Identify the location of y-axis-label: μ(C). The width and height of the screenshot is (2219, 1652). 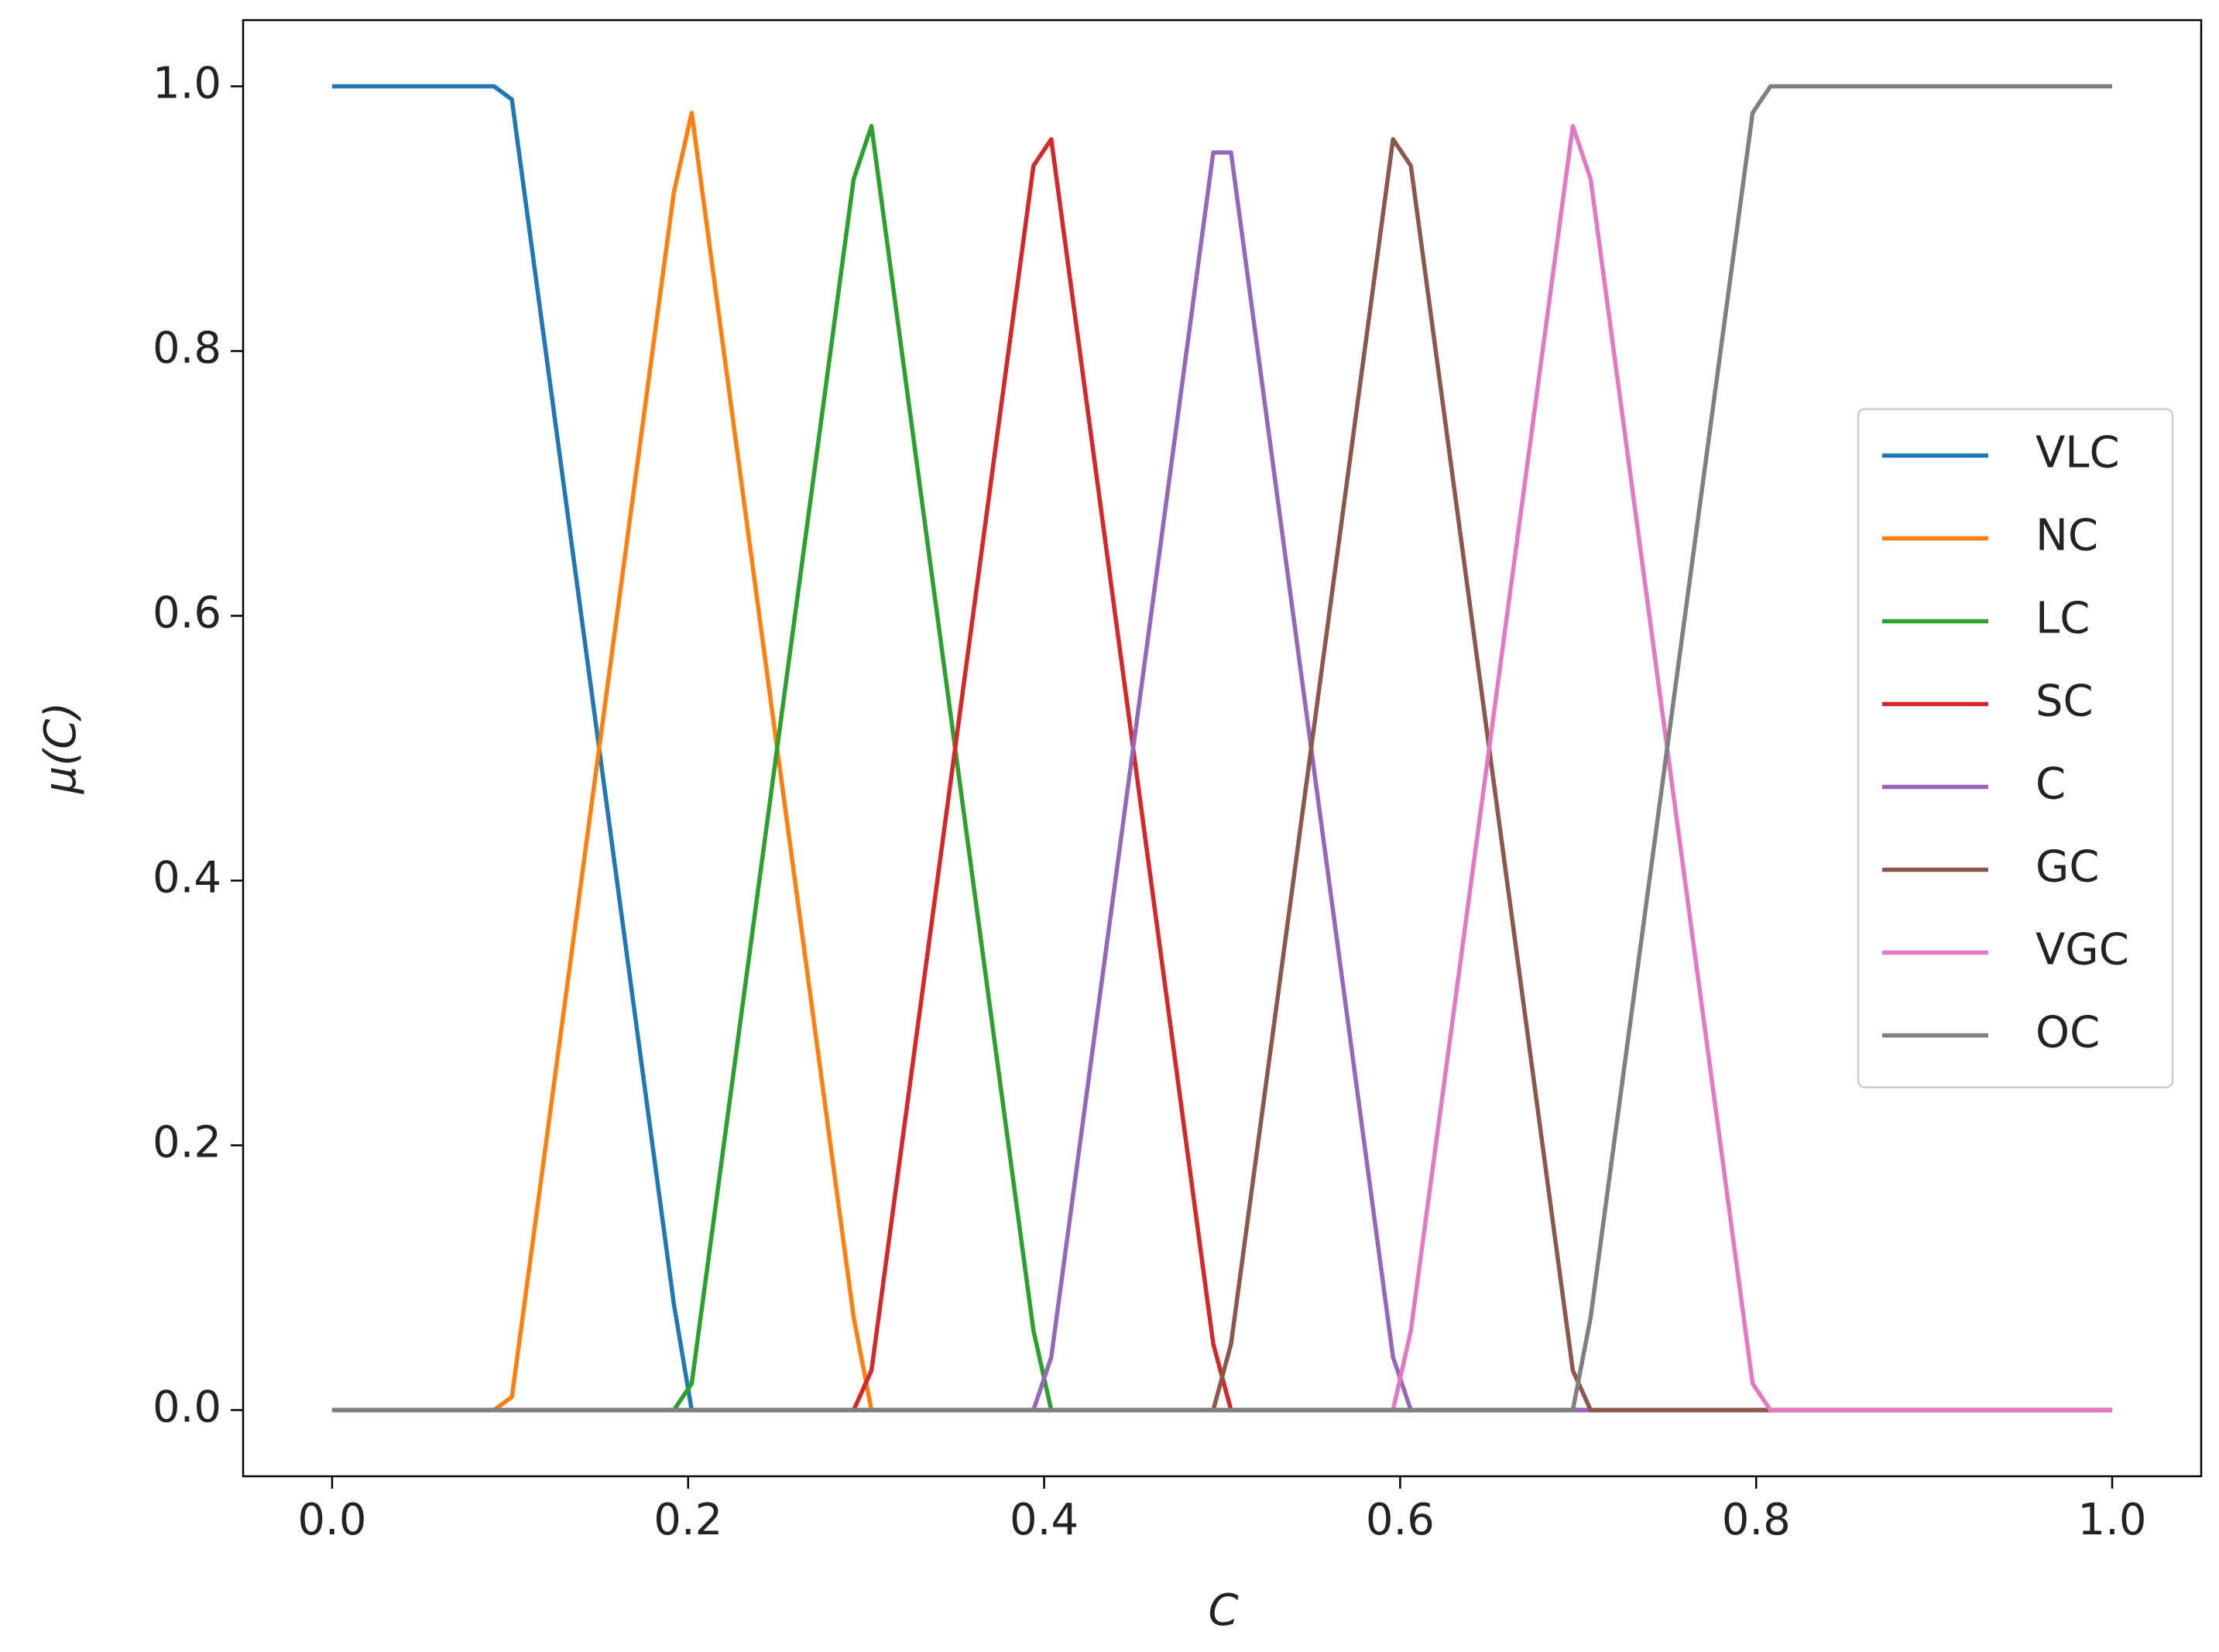
(61, 748).